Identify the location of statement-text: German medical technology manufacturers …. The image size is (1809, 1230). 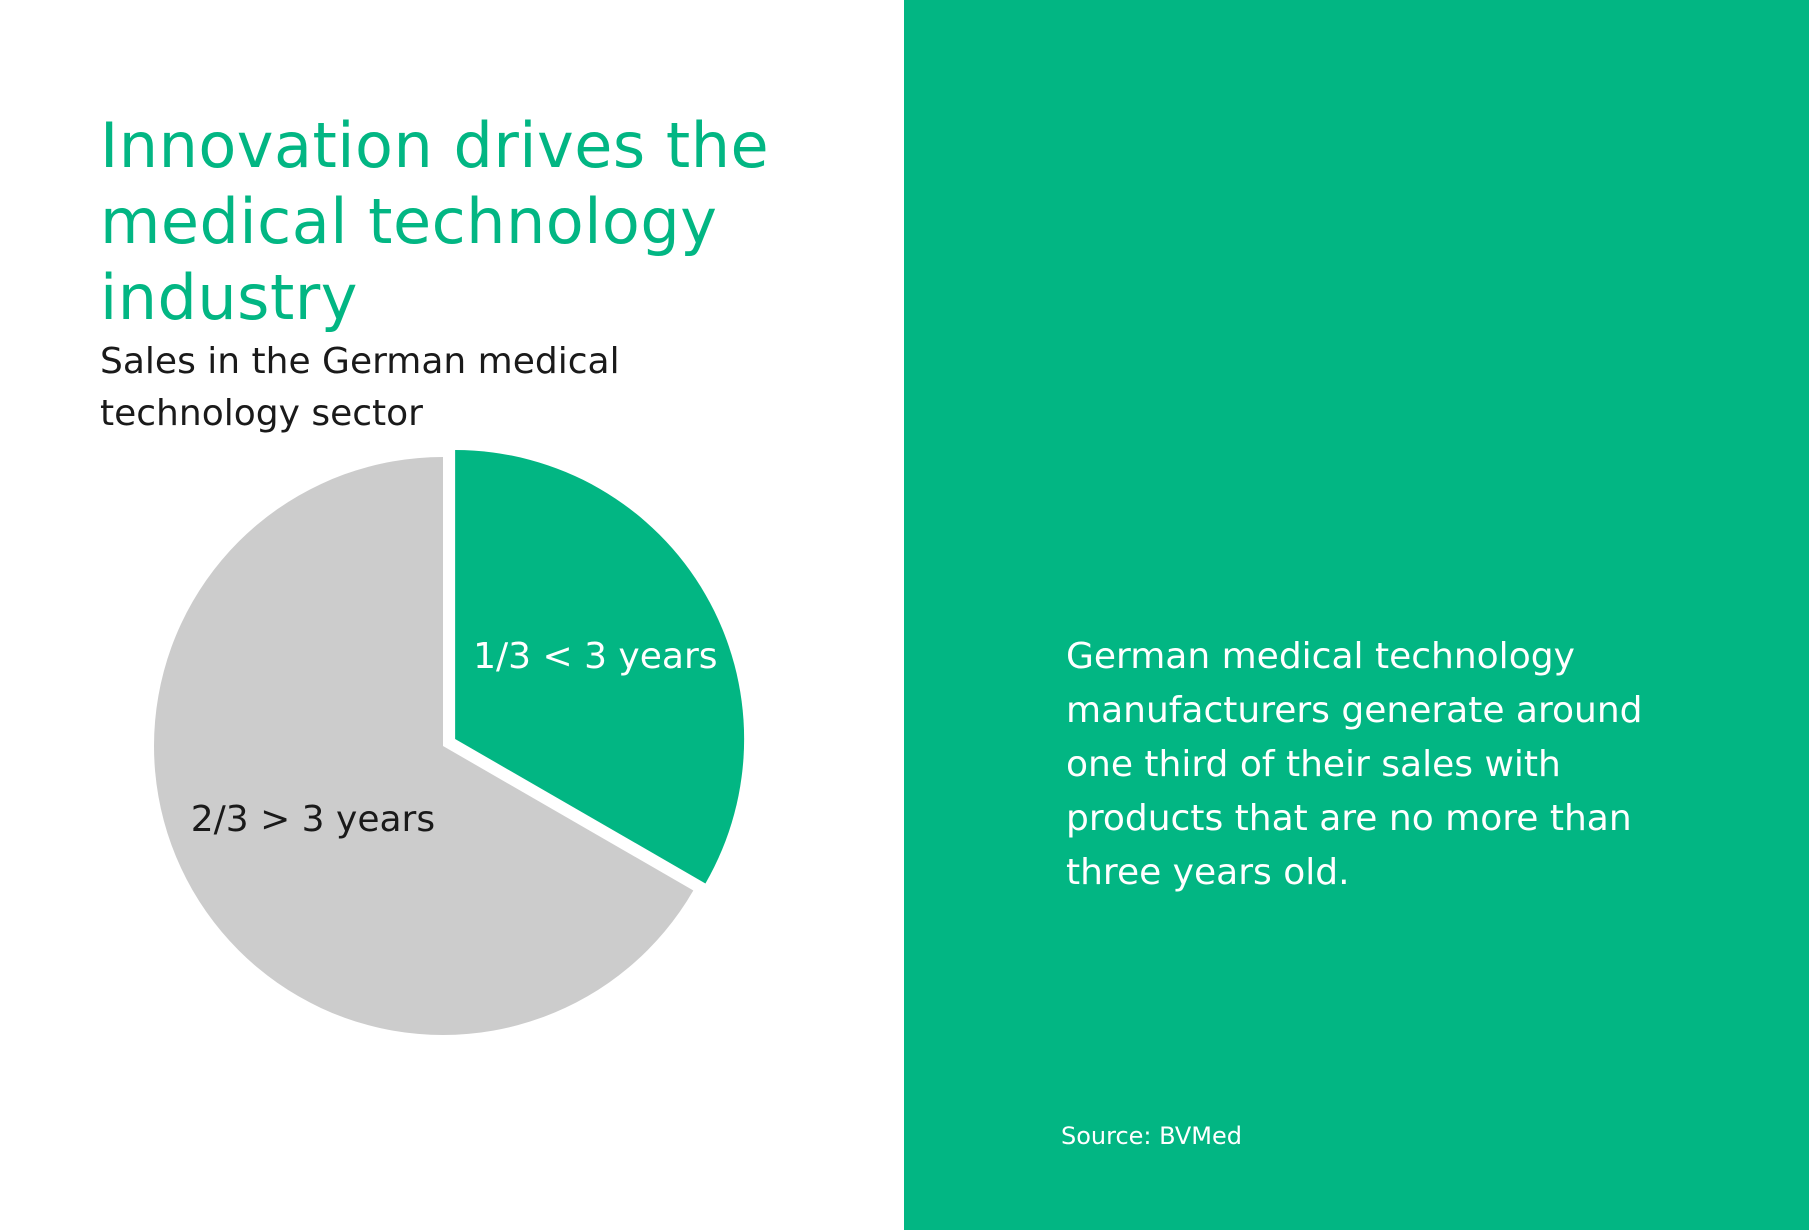
(1354, 764).